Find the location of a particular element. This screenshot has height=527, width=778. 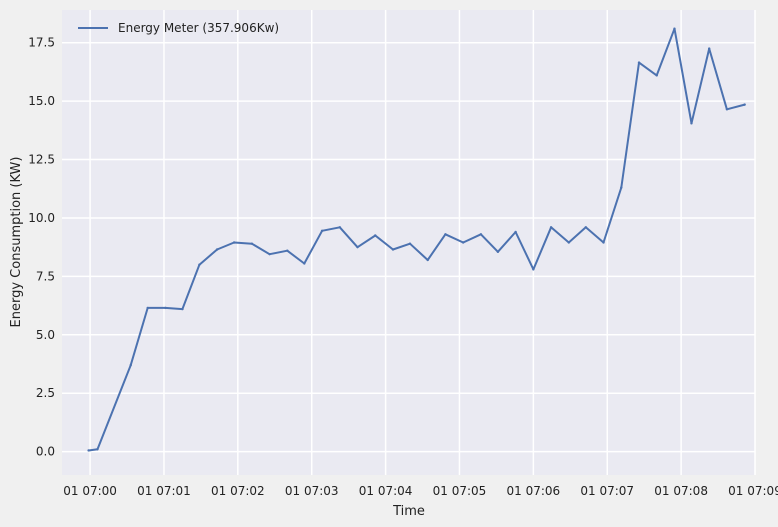

y-tick-label: 7.5 is located at coordinates (45, 276).